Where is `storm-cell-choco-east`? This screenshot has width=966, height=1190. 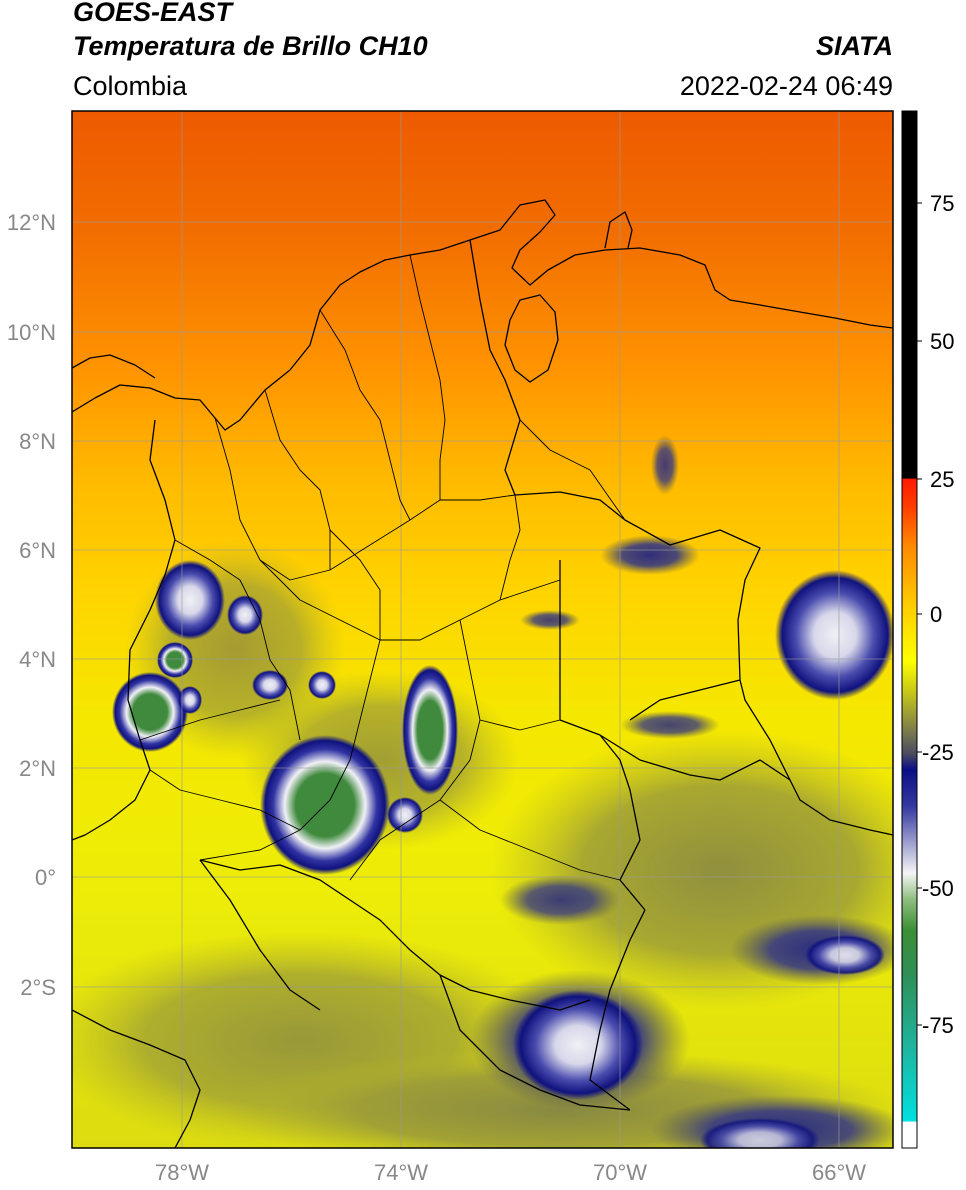
storm-cell-choco-east is located at coordinates (245, 615).